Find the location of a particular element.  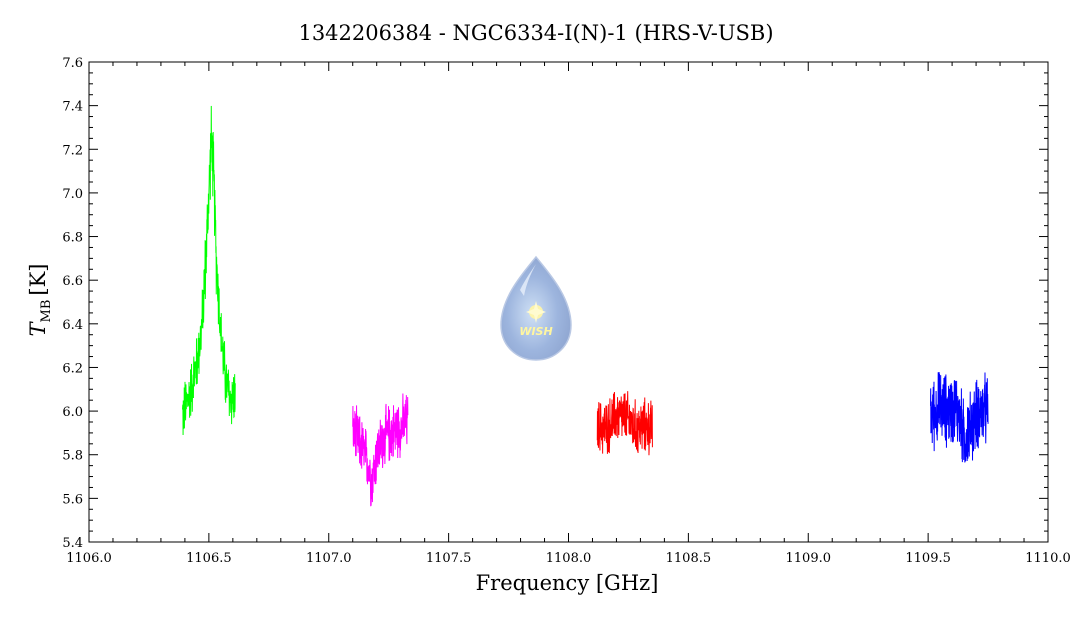

x-axis-label: Frequency [GHz] is located at coordinates (567, 583).